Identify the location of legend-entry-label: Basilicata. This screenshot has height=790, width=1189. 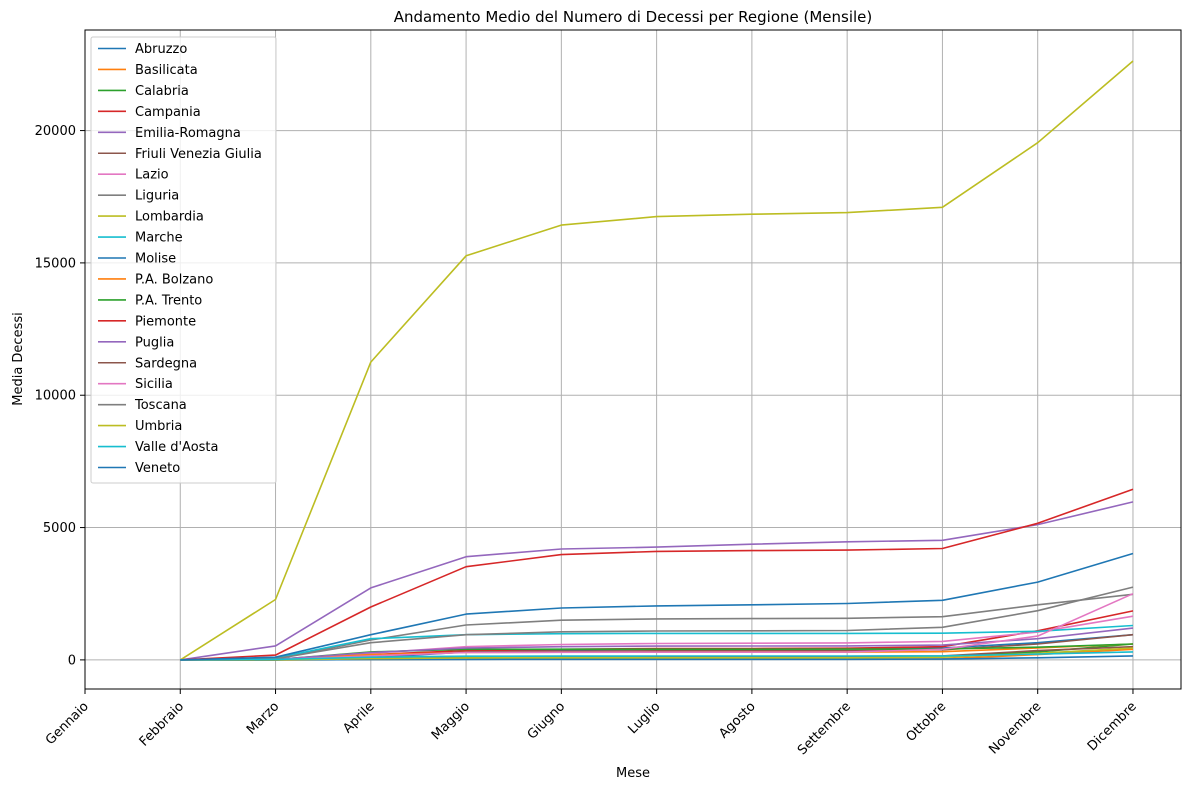
(166, 70).